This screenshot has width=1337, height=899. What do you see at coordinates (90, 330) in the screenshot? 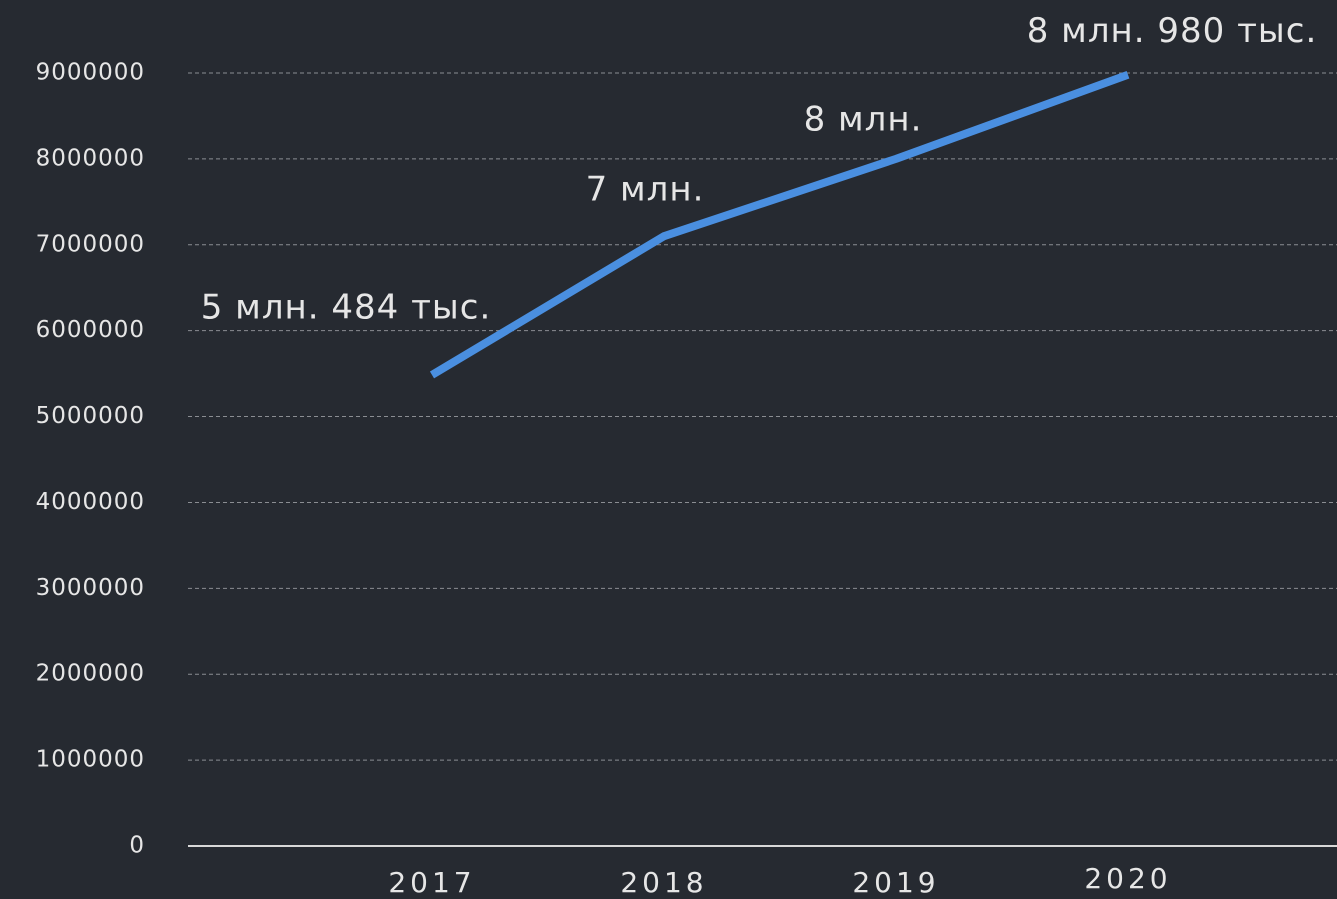
I see `y-tick-label: 6000000` at bounding box center [90, 330].